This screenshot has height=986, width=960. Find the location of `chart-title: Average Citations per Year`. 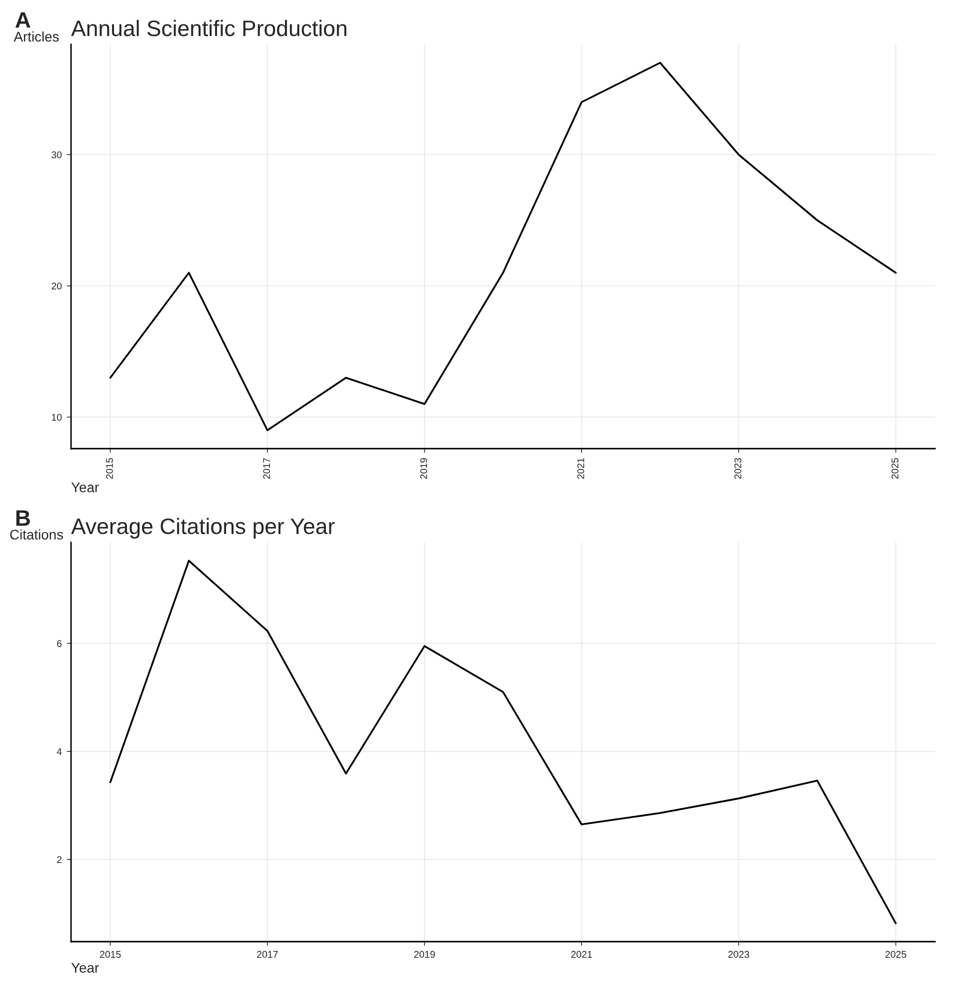

chart-title: Average Citations per Year is located at coordinates (203, 528).